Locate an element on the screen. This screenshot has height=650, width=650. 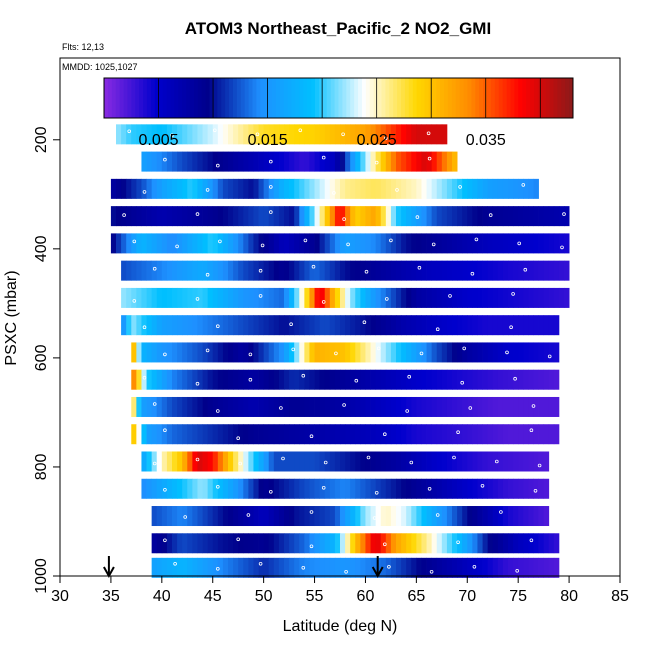
x-tick-label: 50 is located at coordinates (264, 596).